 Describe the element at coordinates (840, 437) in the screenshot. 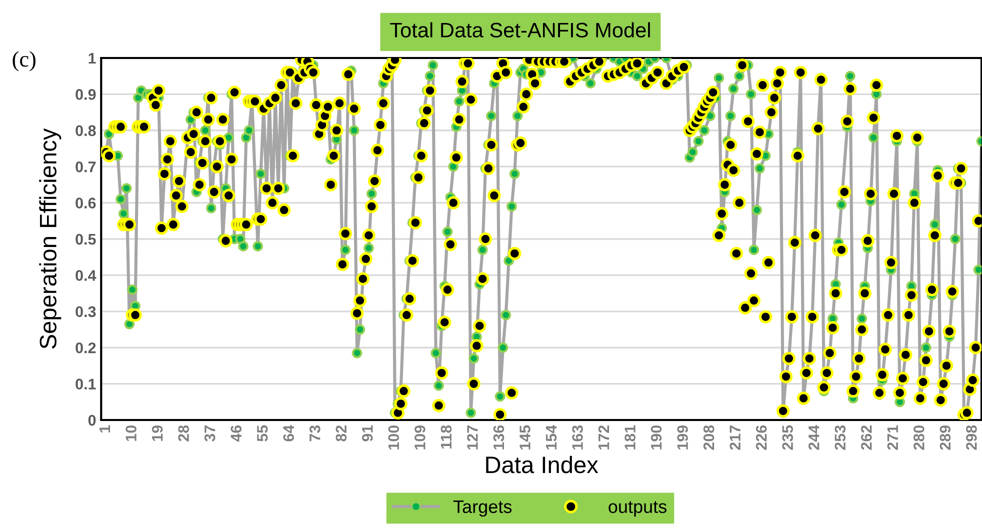

I see `x-tick-label: 253` at that location.